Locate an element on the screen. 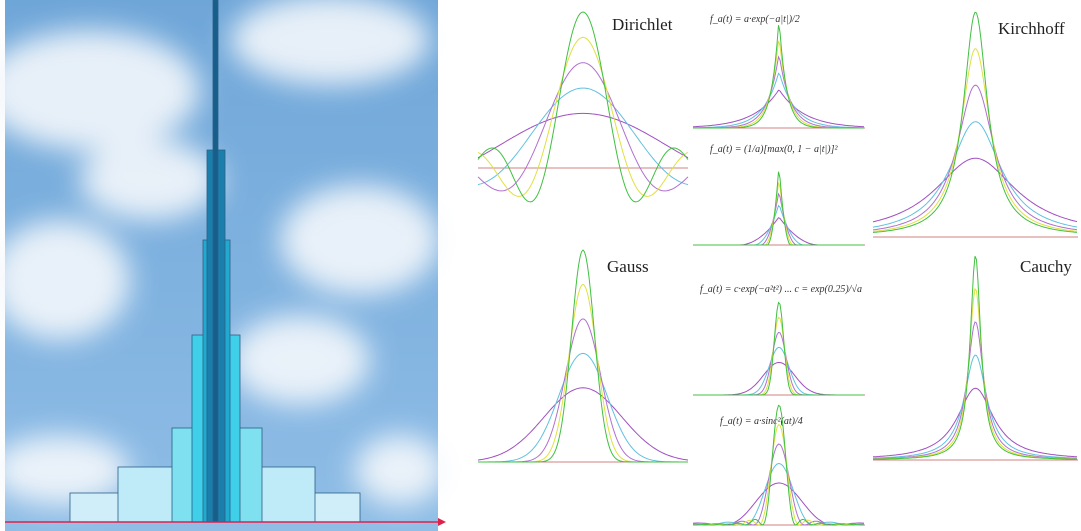 The image size is (1081, 531). label: Gauss is located at coordinates (628, 266).